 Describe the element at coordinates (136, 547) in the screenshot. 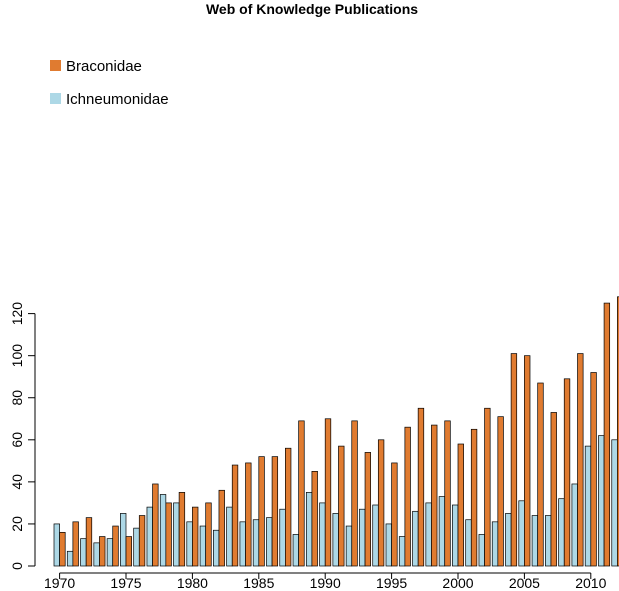

I see `bar-ichneumonidae-1976` at that location.